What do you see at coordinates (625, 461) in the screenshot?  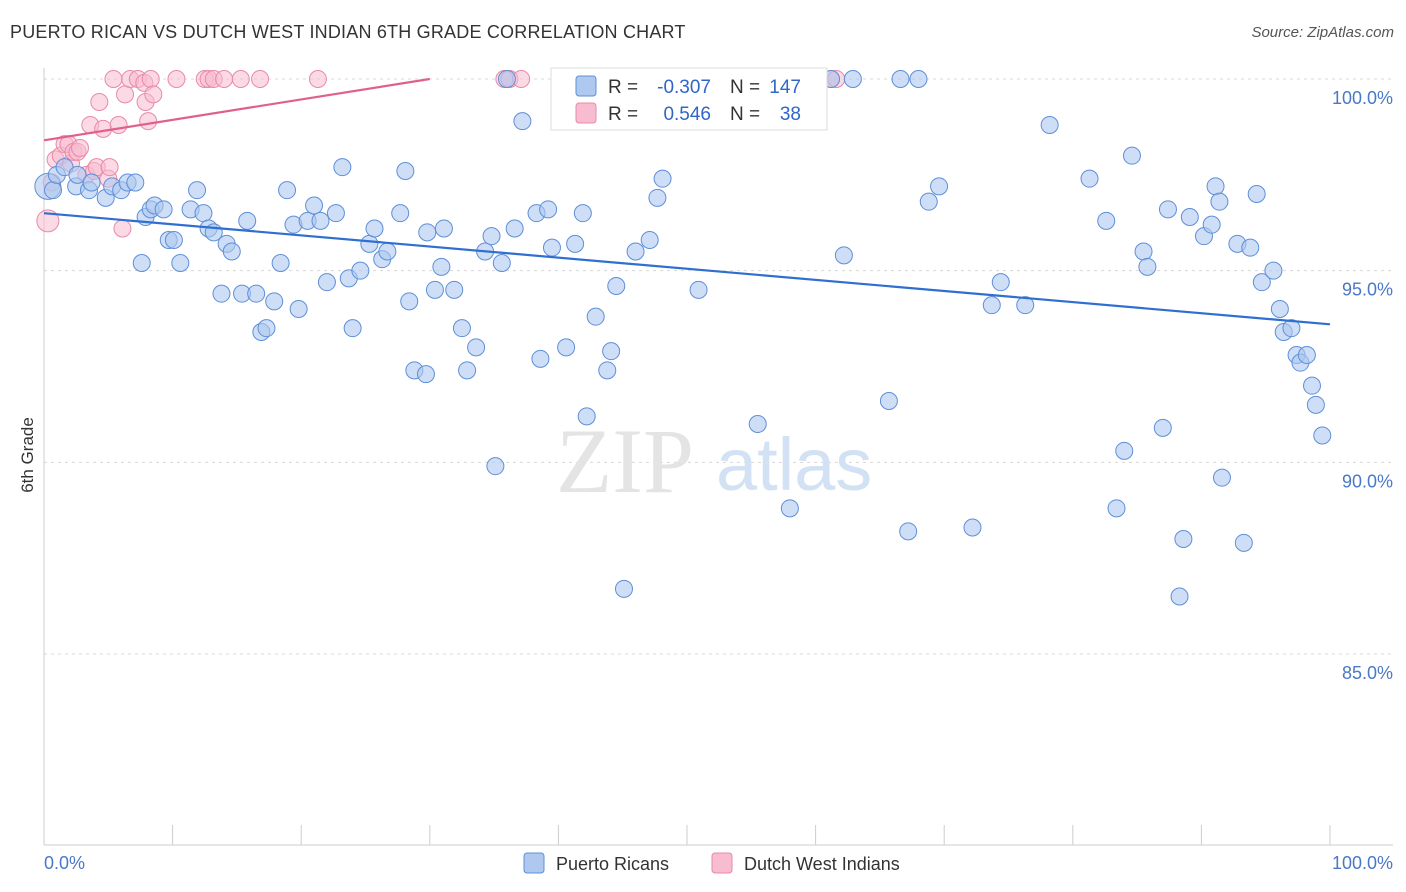 I see `watermark-zip: ZIP` at bounding box center [625, 461].